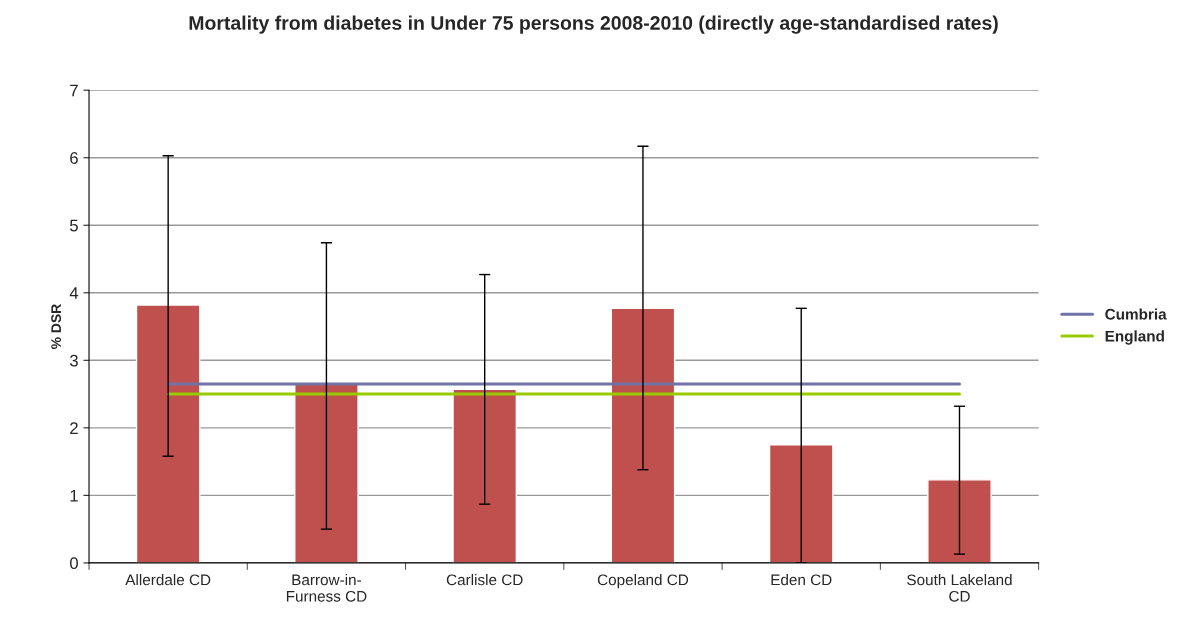  What do you see at coordinates (593, 24) in the screenshot?
I see `chart-title: Mortality from diabetes in Under 75 persons 2008-2010 (directly age-standardised rates)` at bounding box center [593, 24].